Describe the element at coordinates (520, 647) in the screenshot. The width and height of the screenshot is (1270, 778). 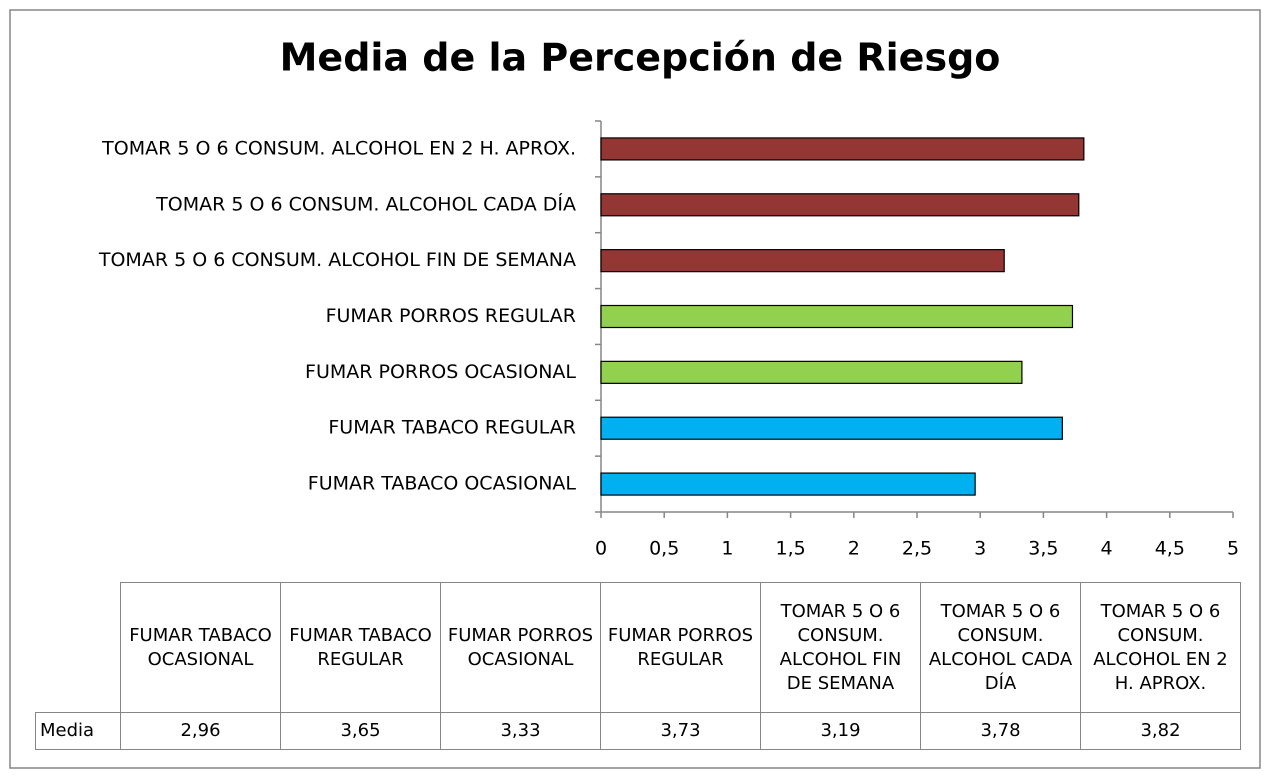
I see `table-header: FUMAR PORROS OCASIONAL` at that location.